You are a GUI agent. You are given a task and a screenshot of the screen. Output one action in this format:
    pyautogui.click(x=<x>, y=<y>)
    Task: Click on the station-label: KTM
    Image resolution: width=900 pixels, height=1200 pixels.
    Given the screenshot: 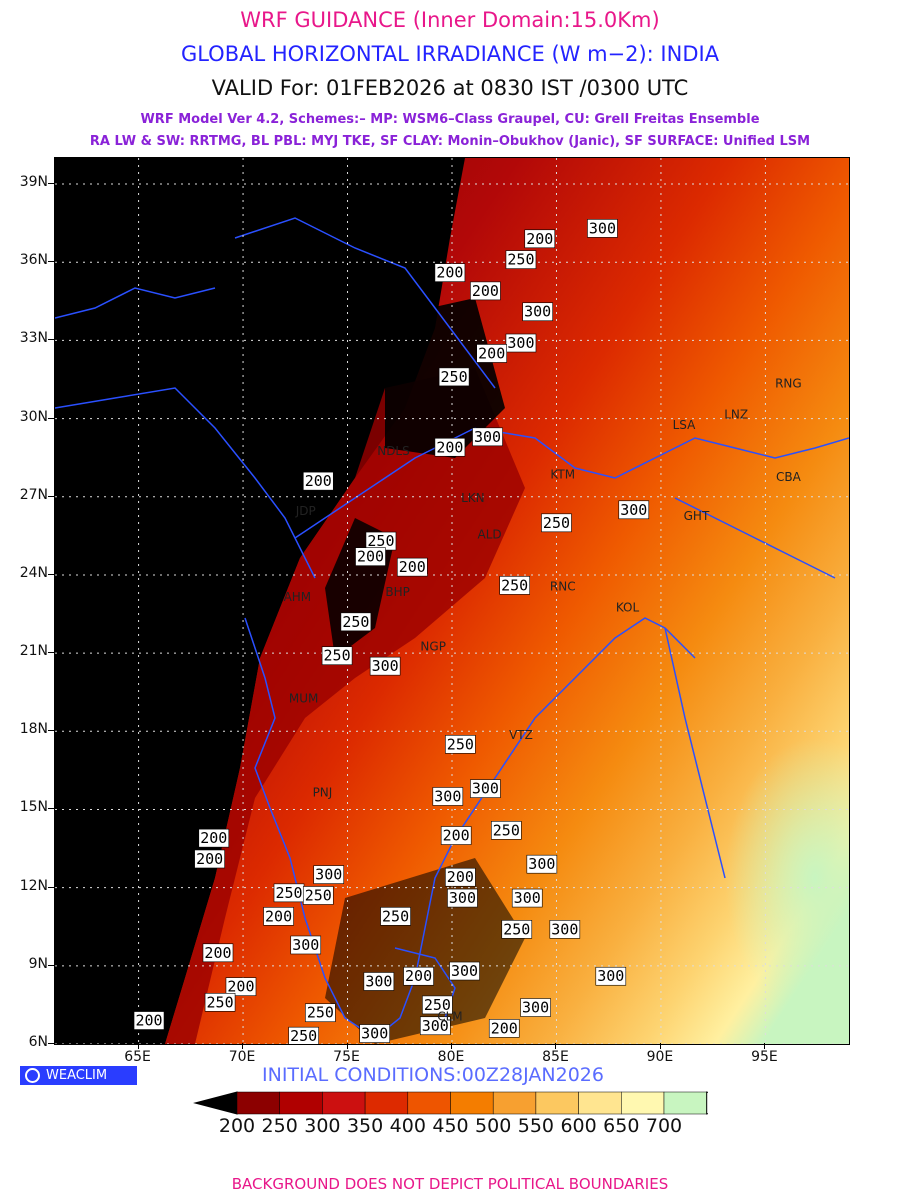 What is the action you would take?
    pyautogui.click(x=562, y=475)
    